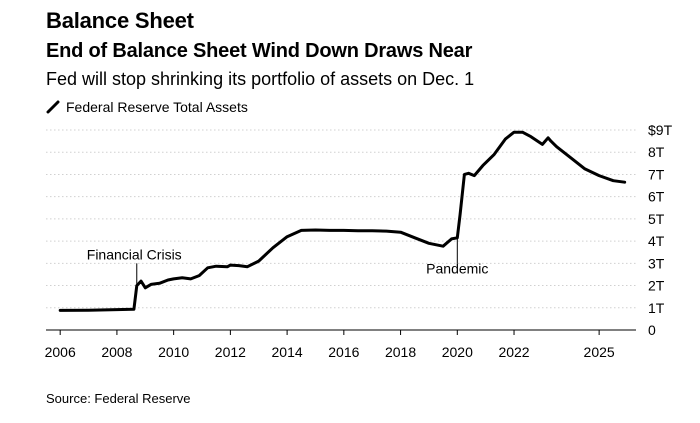 Image resolution: width=700 pixels, height=423 pixels. I want to click on legend-line-icon, so click(53, 107).